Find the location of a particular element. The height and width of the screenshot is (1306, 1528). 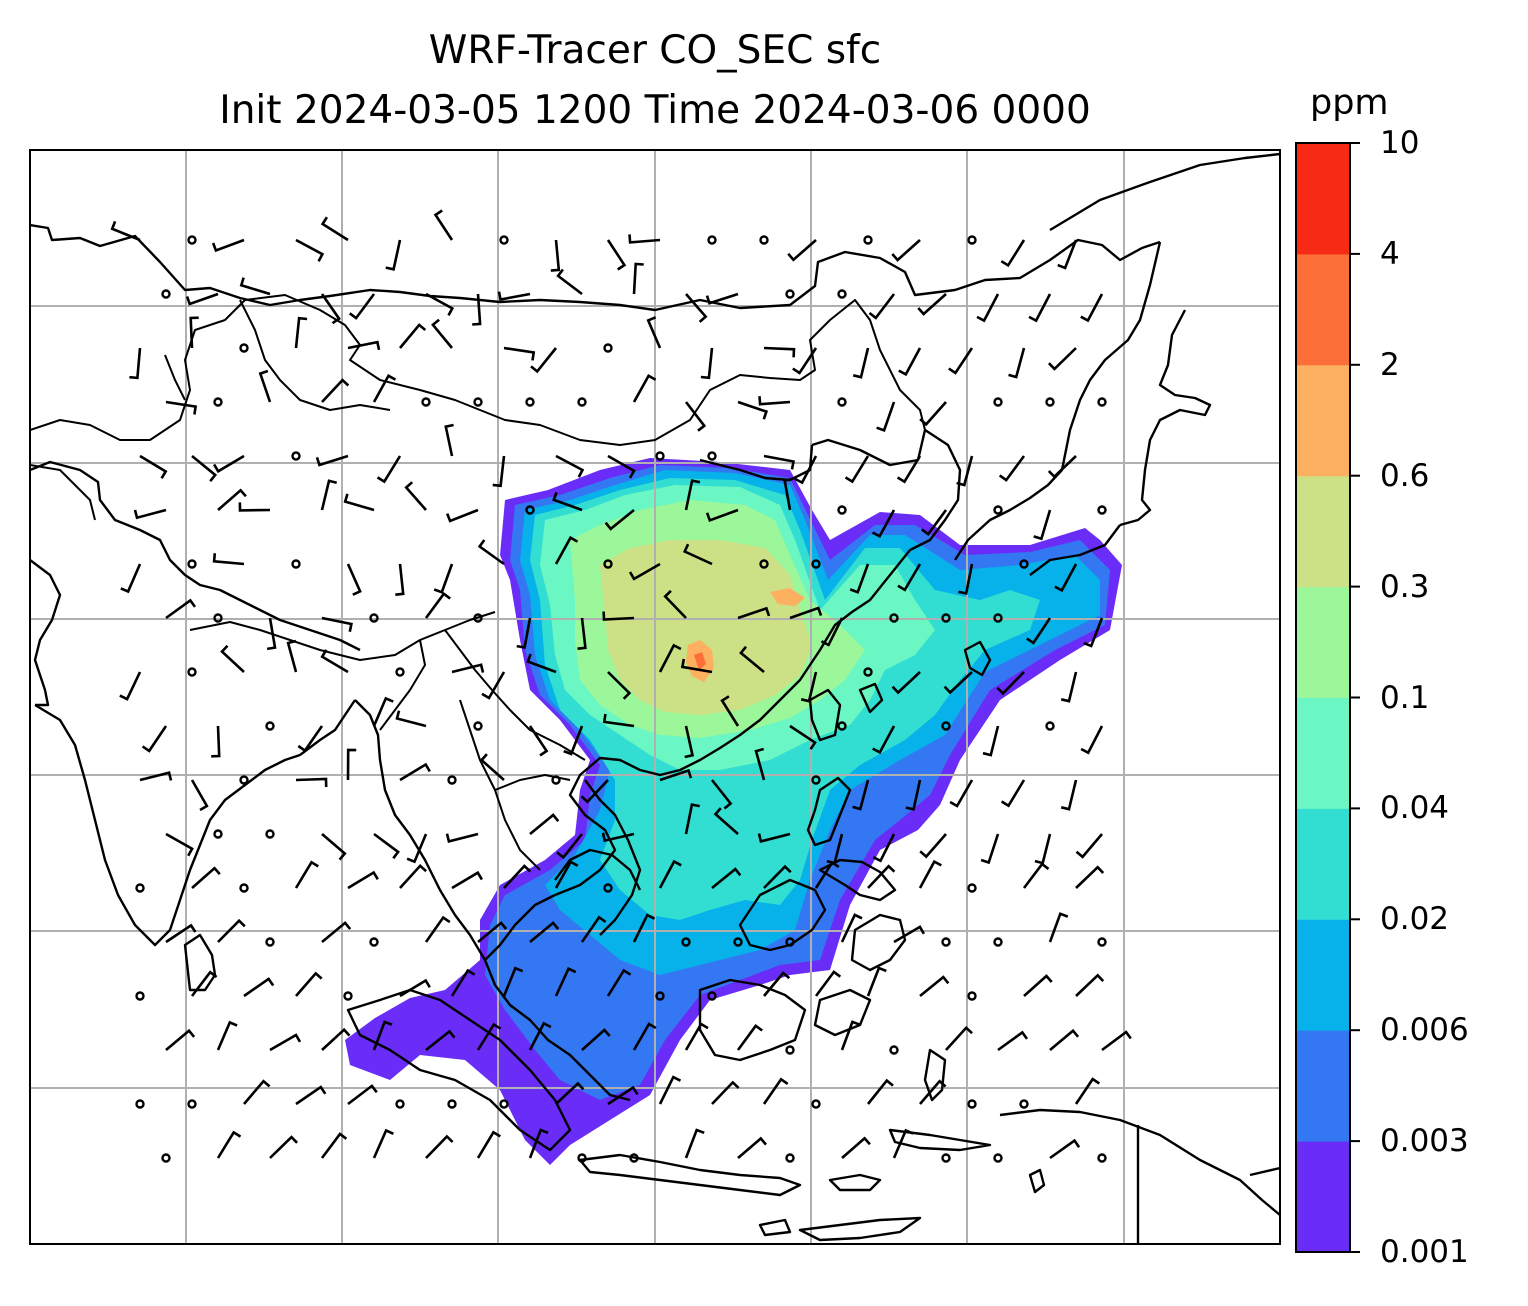

contour-0.6-b is located at coordinates (787, 597).